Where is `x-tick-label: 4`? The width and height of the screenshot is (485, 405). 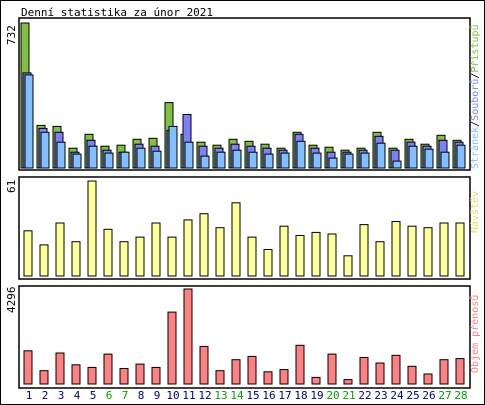 x-tick-label: 4 is located at coordinates (77, 395).